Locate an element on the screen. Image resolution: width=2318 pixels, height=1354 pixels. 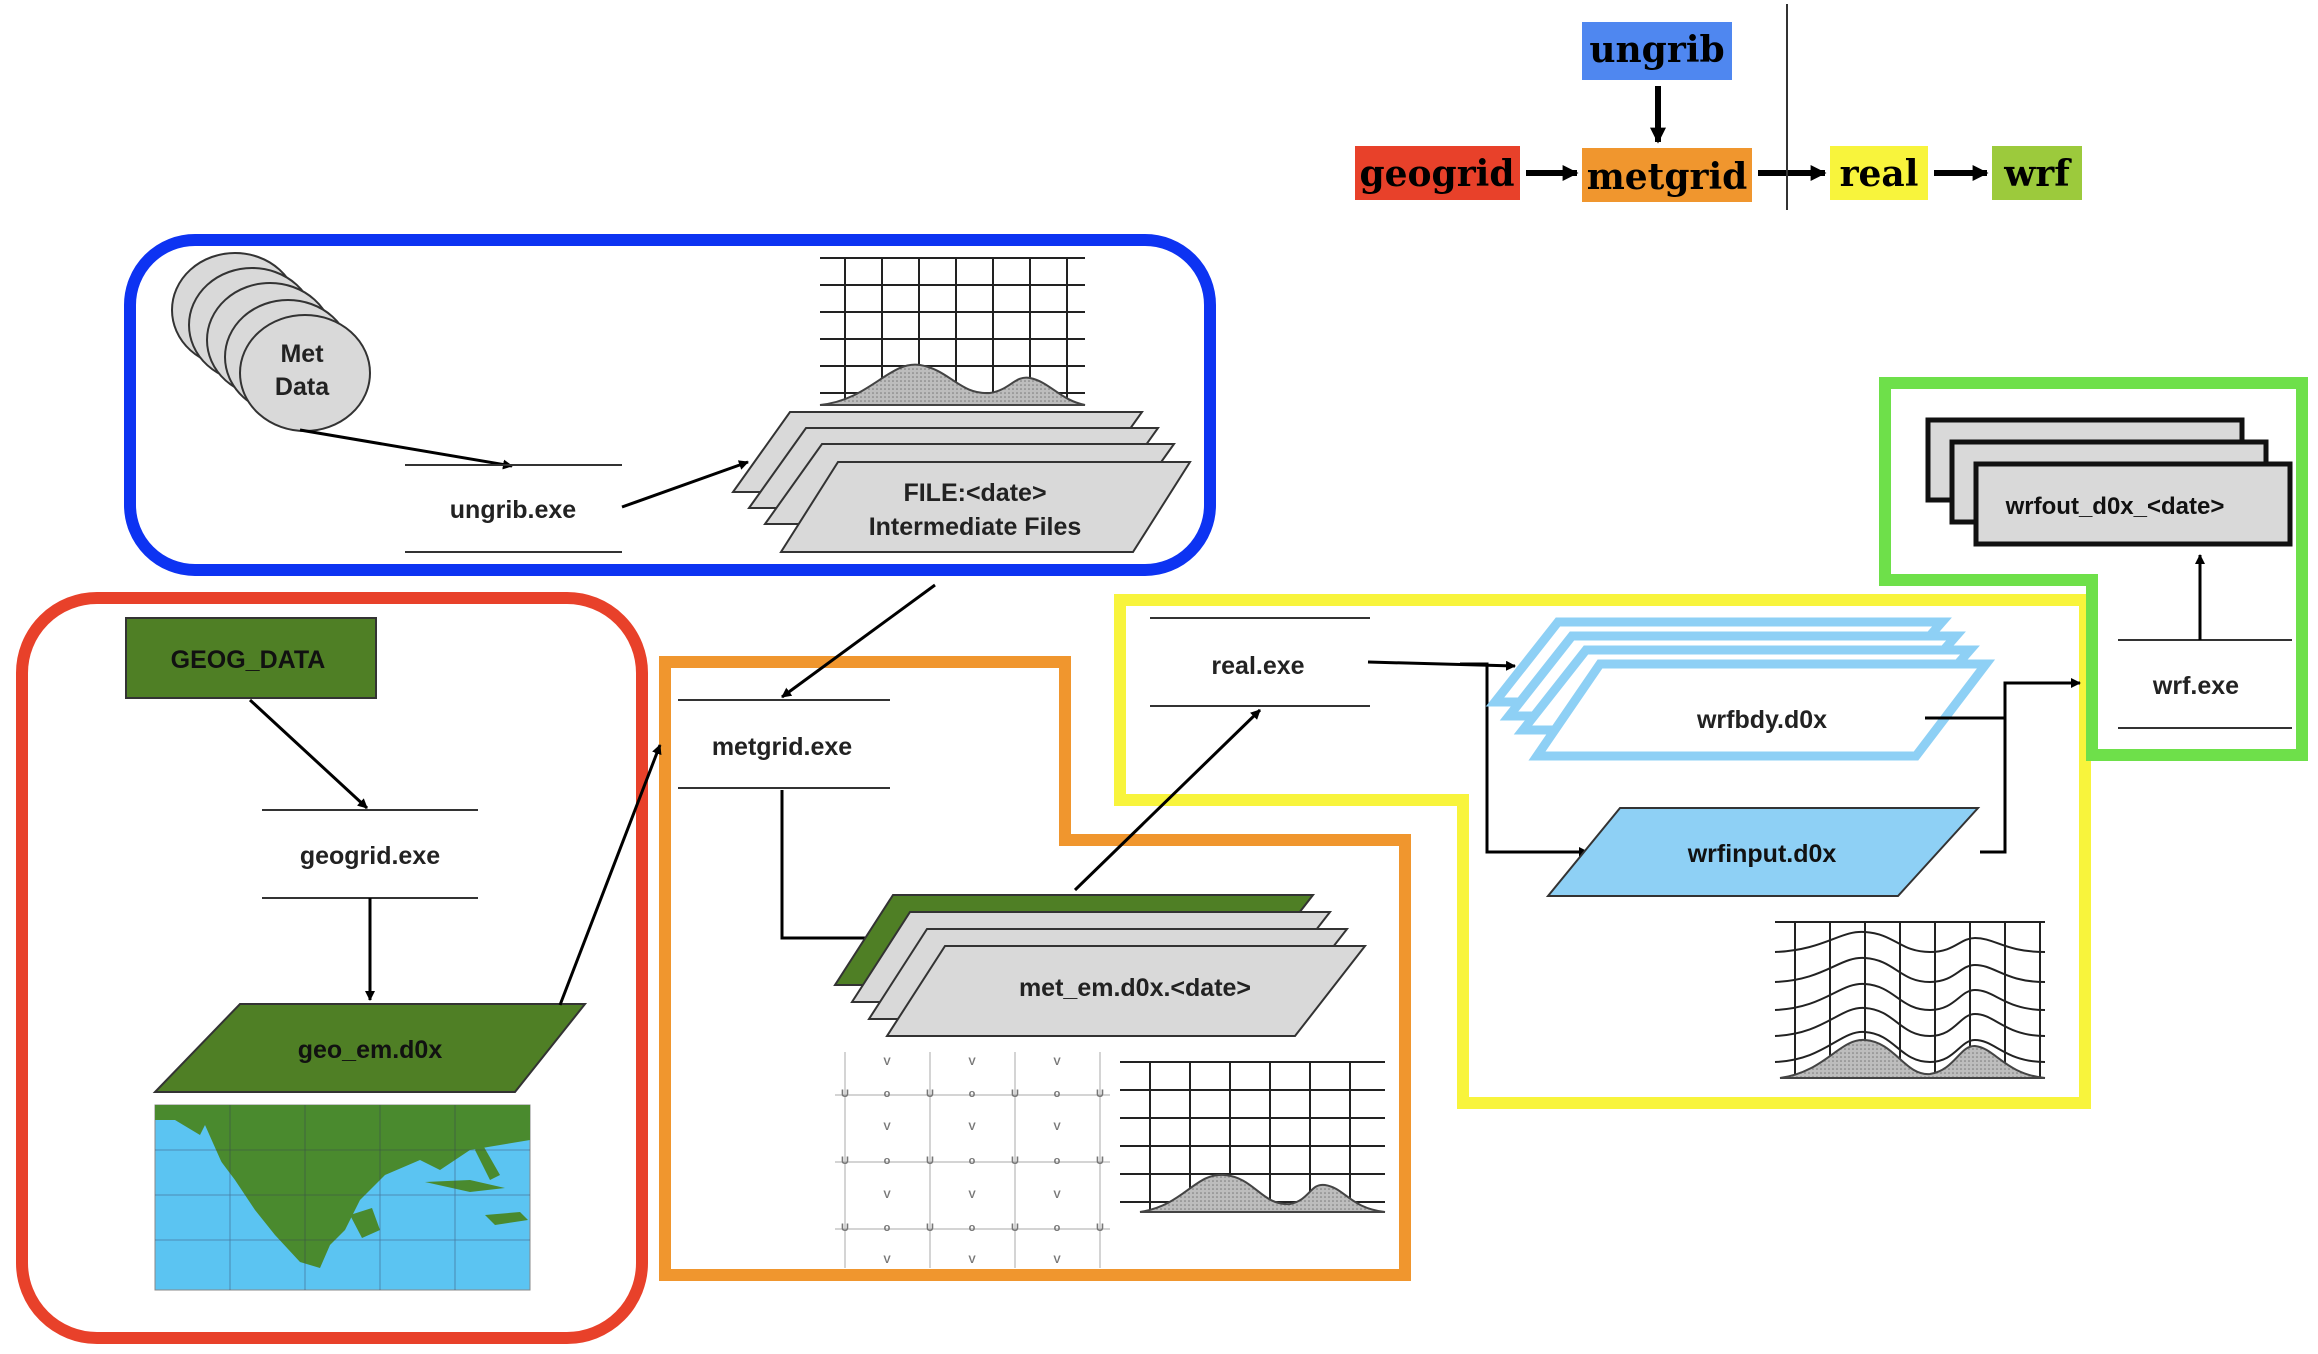
geogrid-exe-node: geogrid.exe is located at coordinates (370, 854).